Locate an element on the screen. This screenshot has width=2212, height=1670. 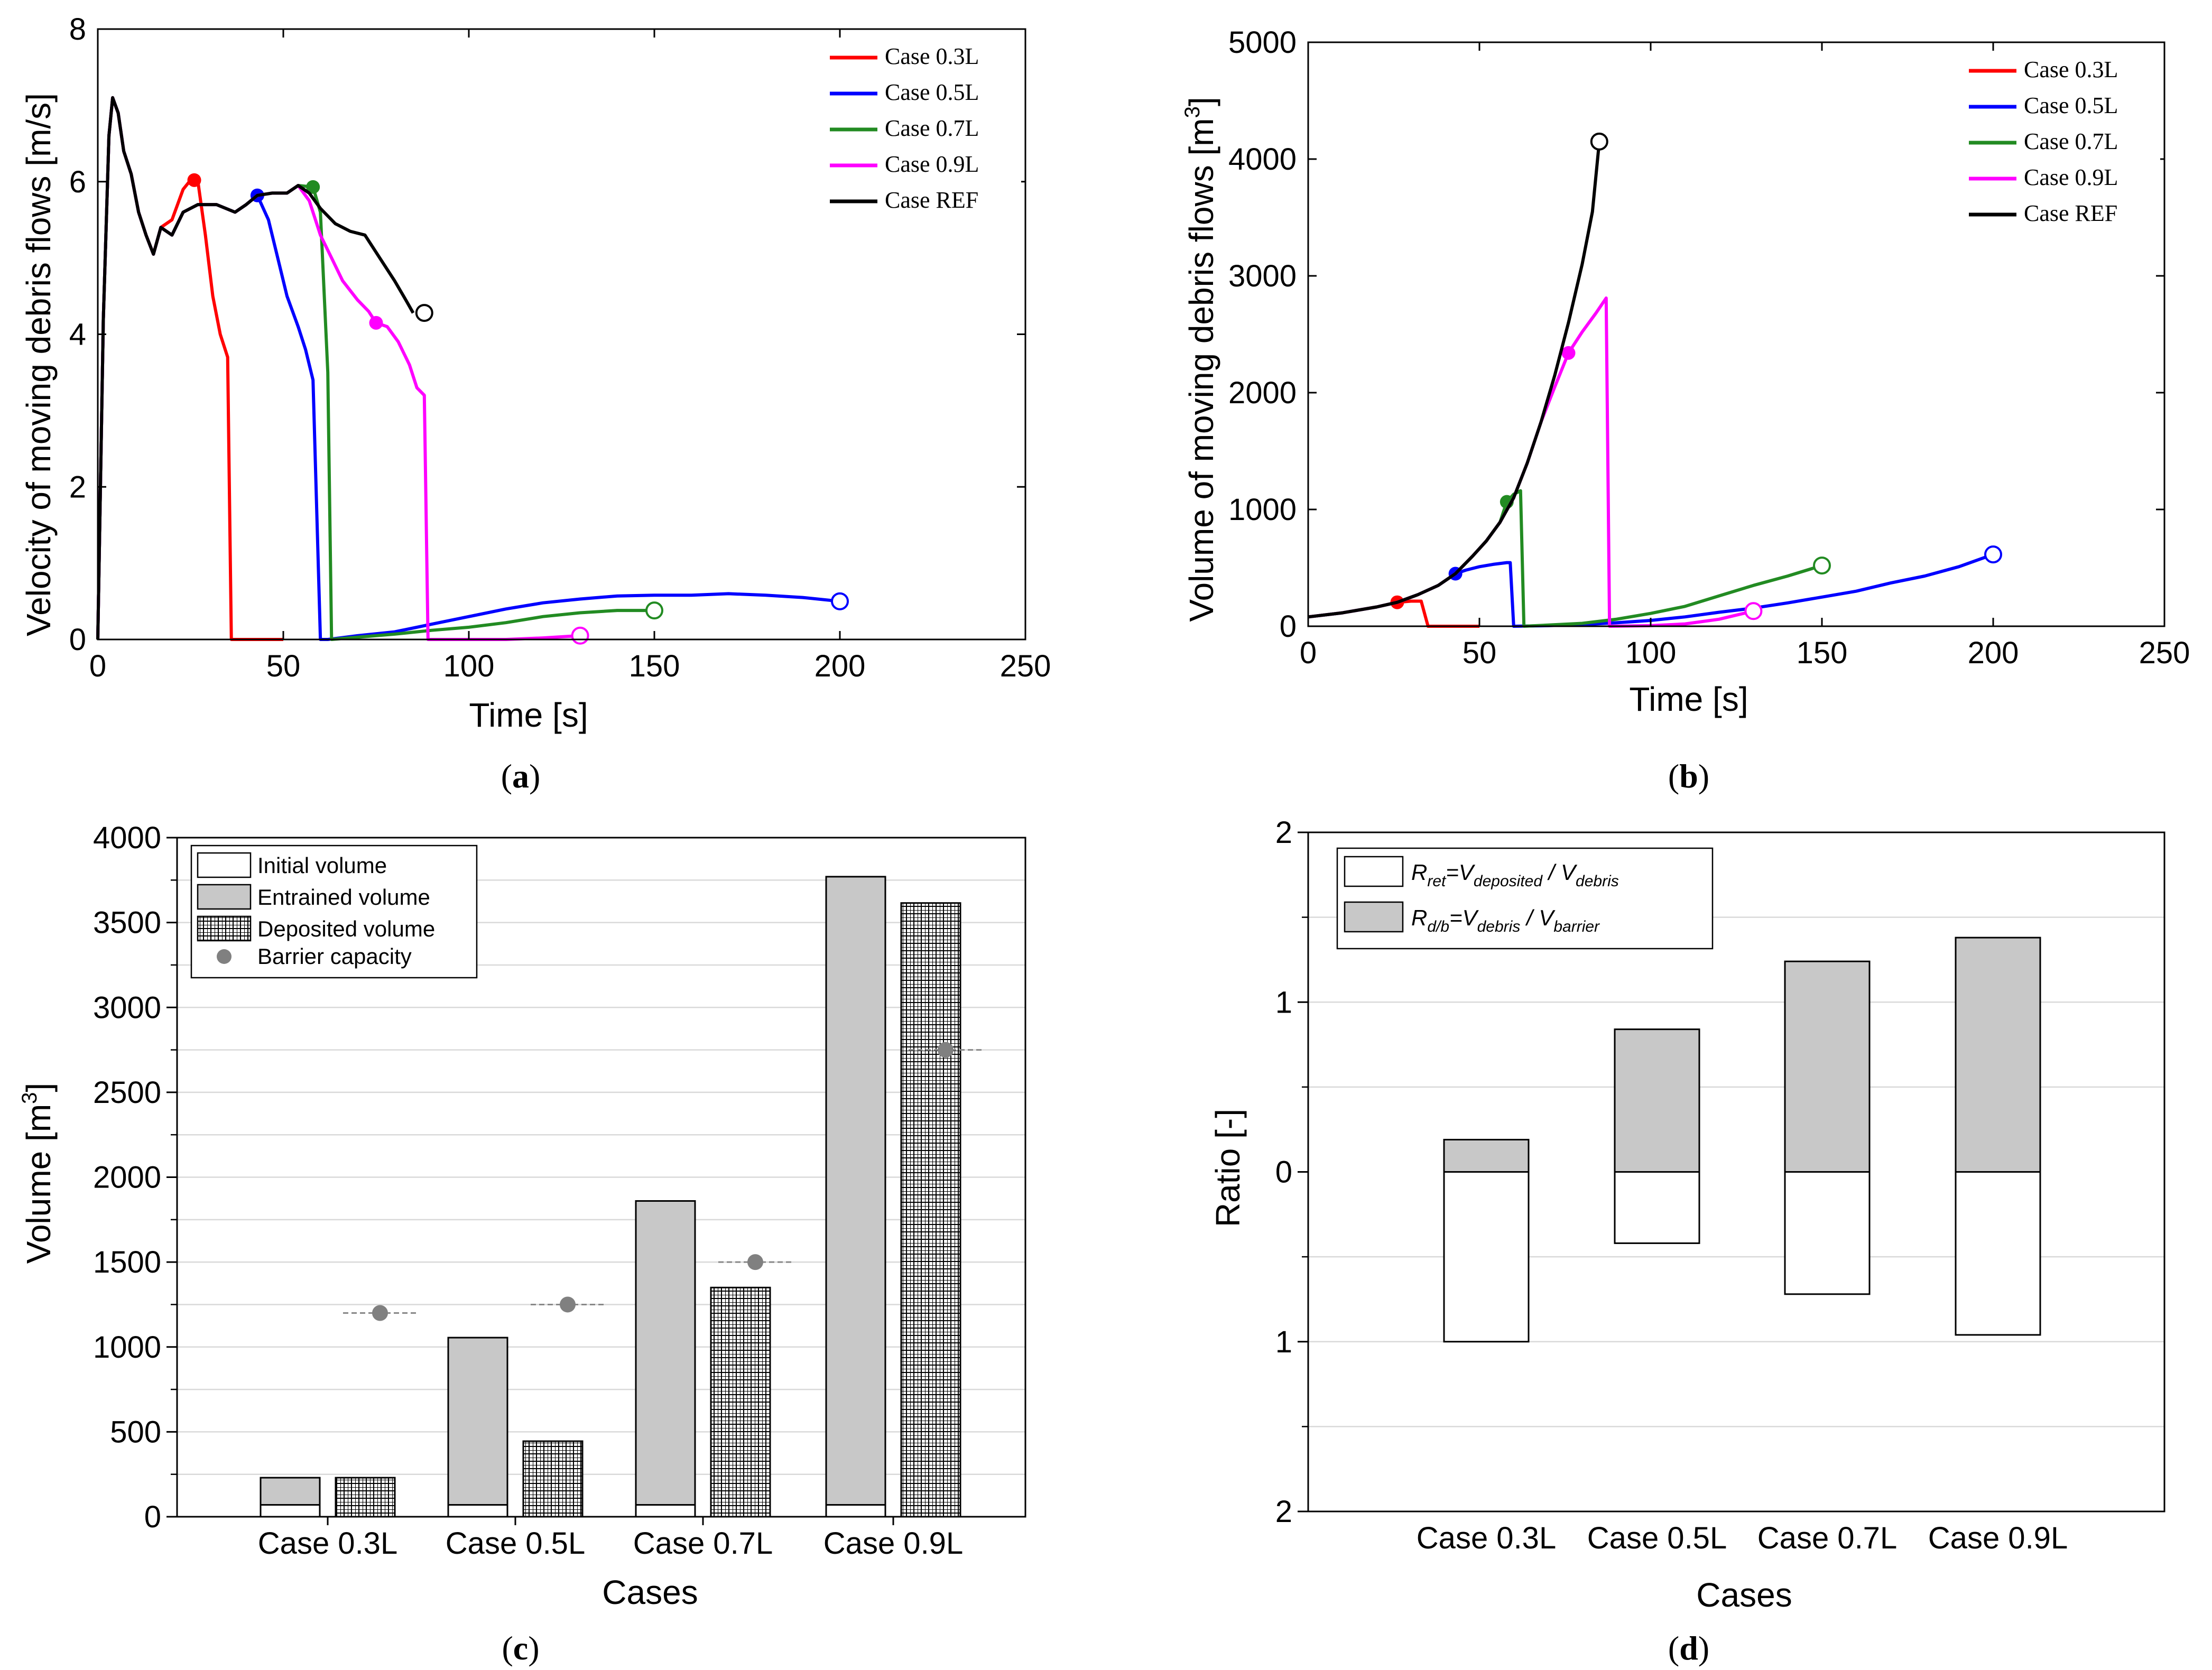
d-category-label: Case 0.9L is located at coordinates (1998, 1538).